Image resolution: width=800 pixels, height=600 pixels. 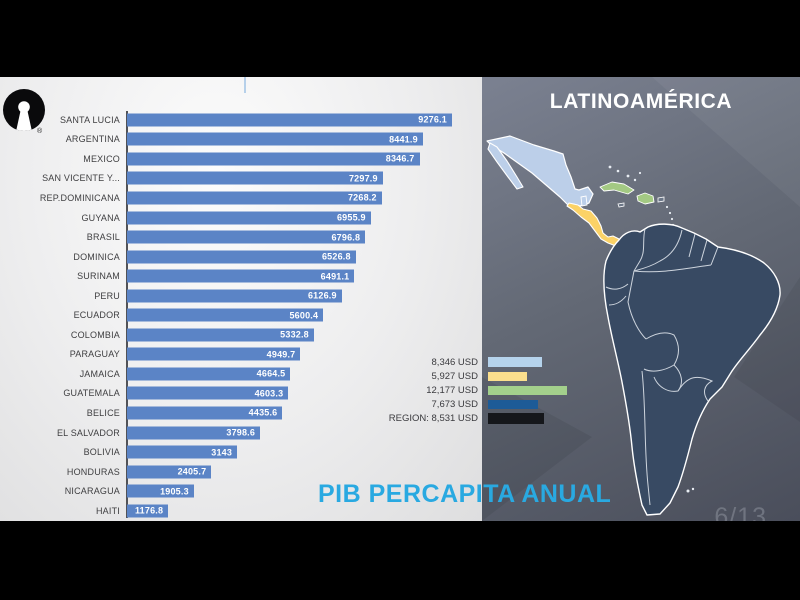 What do you see at coordinates (96, 315) in the screenshot?
I see `country-label: ECUADOR` at bounding box center [96, 315].